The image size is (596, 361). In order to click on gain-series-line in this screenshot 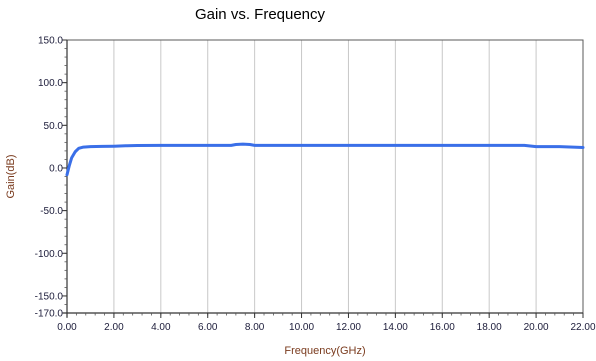, I will do `click(325, 159)`.